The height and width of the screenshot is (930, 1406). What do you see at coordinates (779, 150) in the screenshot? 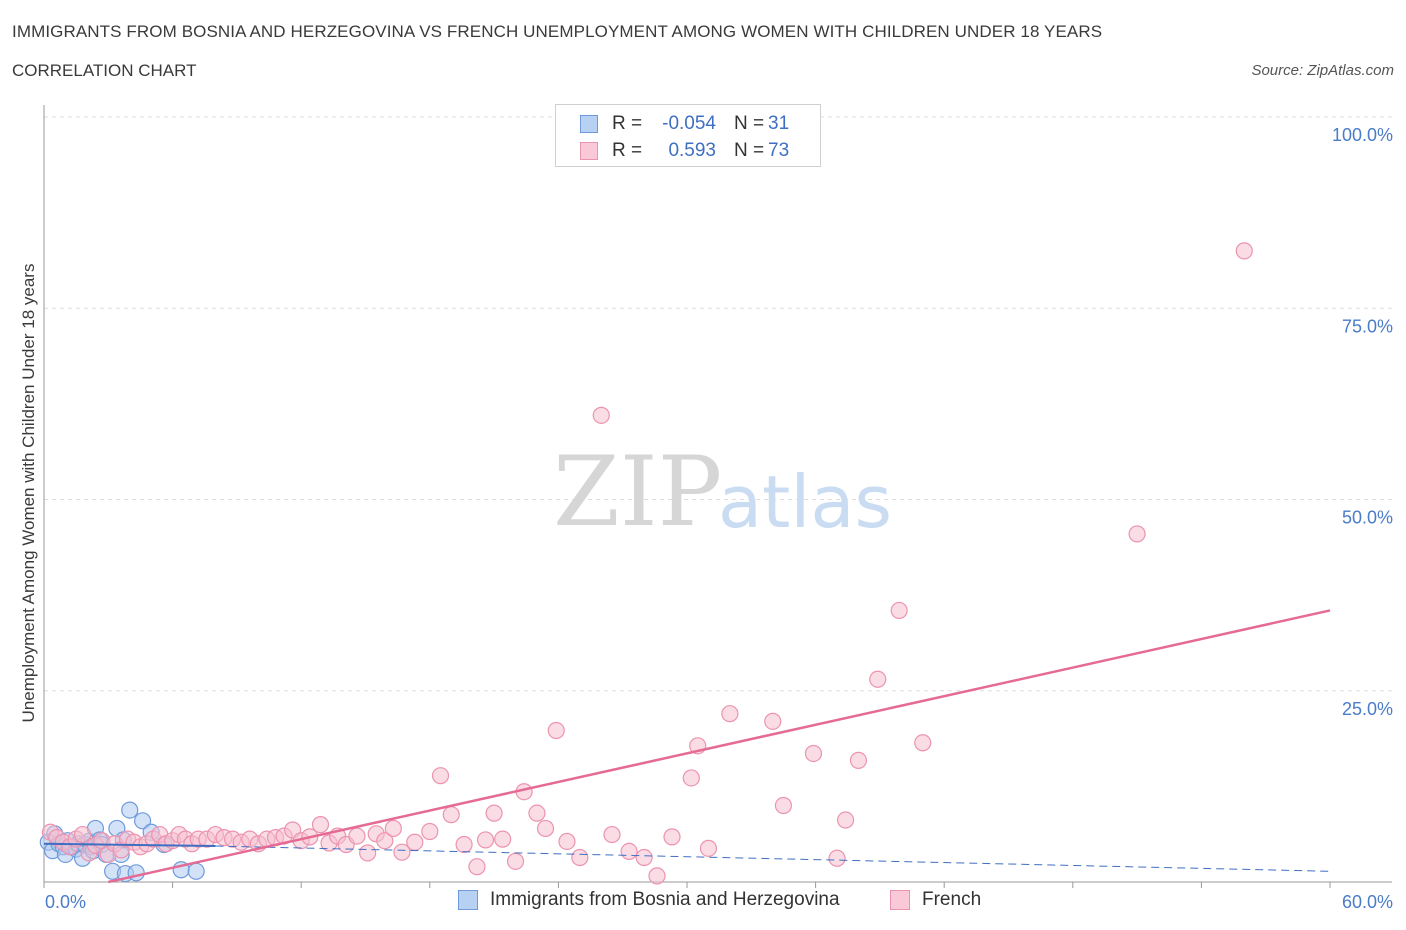
I see `n-value: 73` at bounding box center [779, 150].